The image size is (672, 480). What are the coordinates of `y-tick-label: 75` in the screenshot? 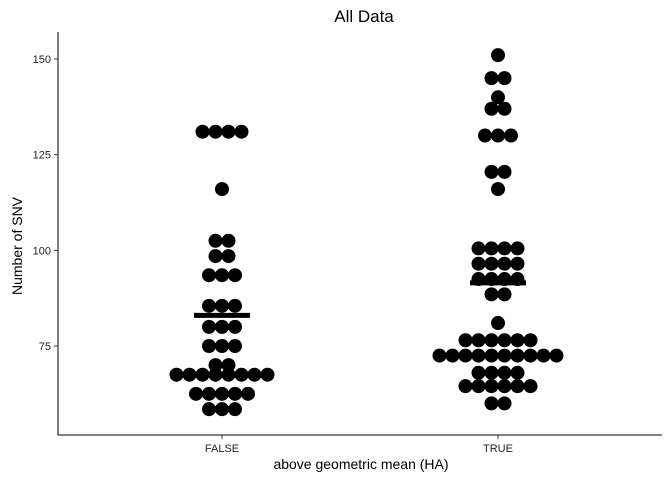 It's located at (45, 347).